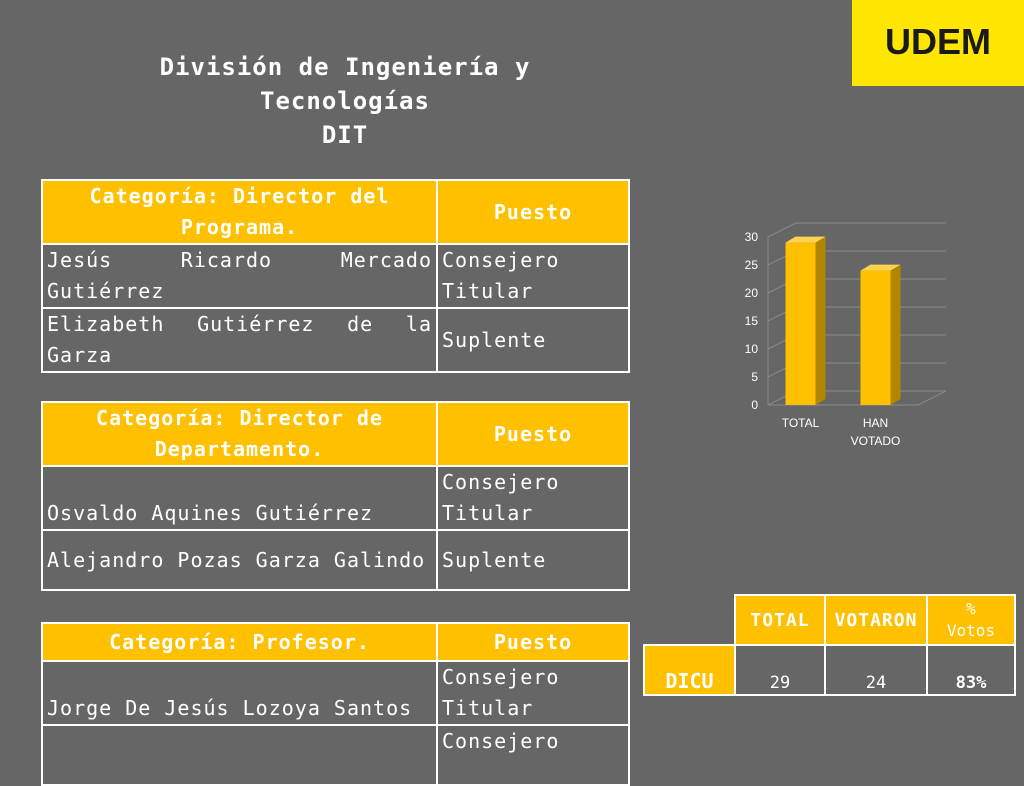 Image resolution: width=1024 pixels, height=786 pixels. Describe the element at coordinates (345, 67) in the screenshot. I see `title-line-1: División de Ingeniería y` at that location.